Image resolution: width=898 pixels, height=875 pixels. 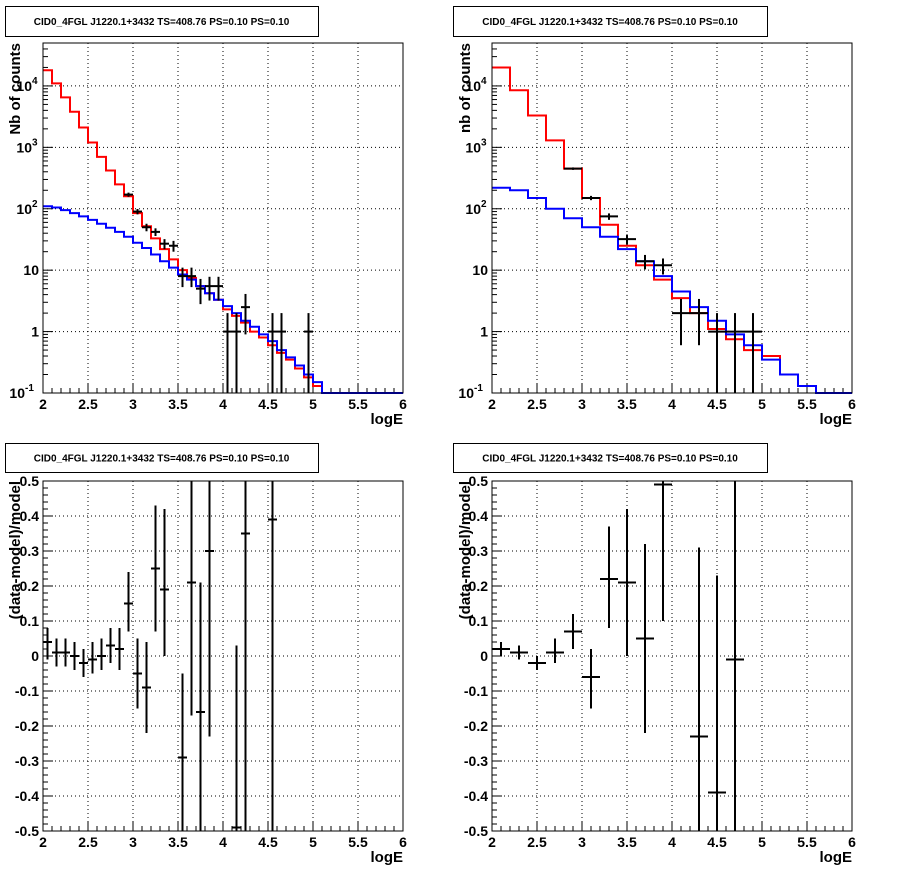 I want to click on y-tick-label: -0.4, so click(x=476, y=796).